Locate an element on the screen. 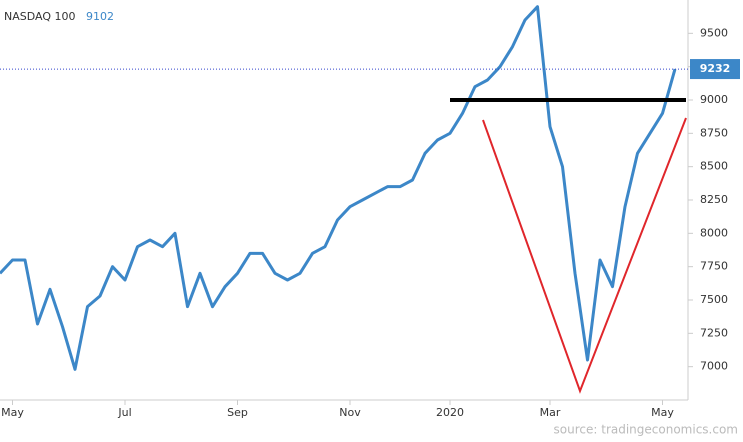 The height and width of the screenshot is (442, 743). source: source: tradingeconomics.com is located at coordinates (646, 430).